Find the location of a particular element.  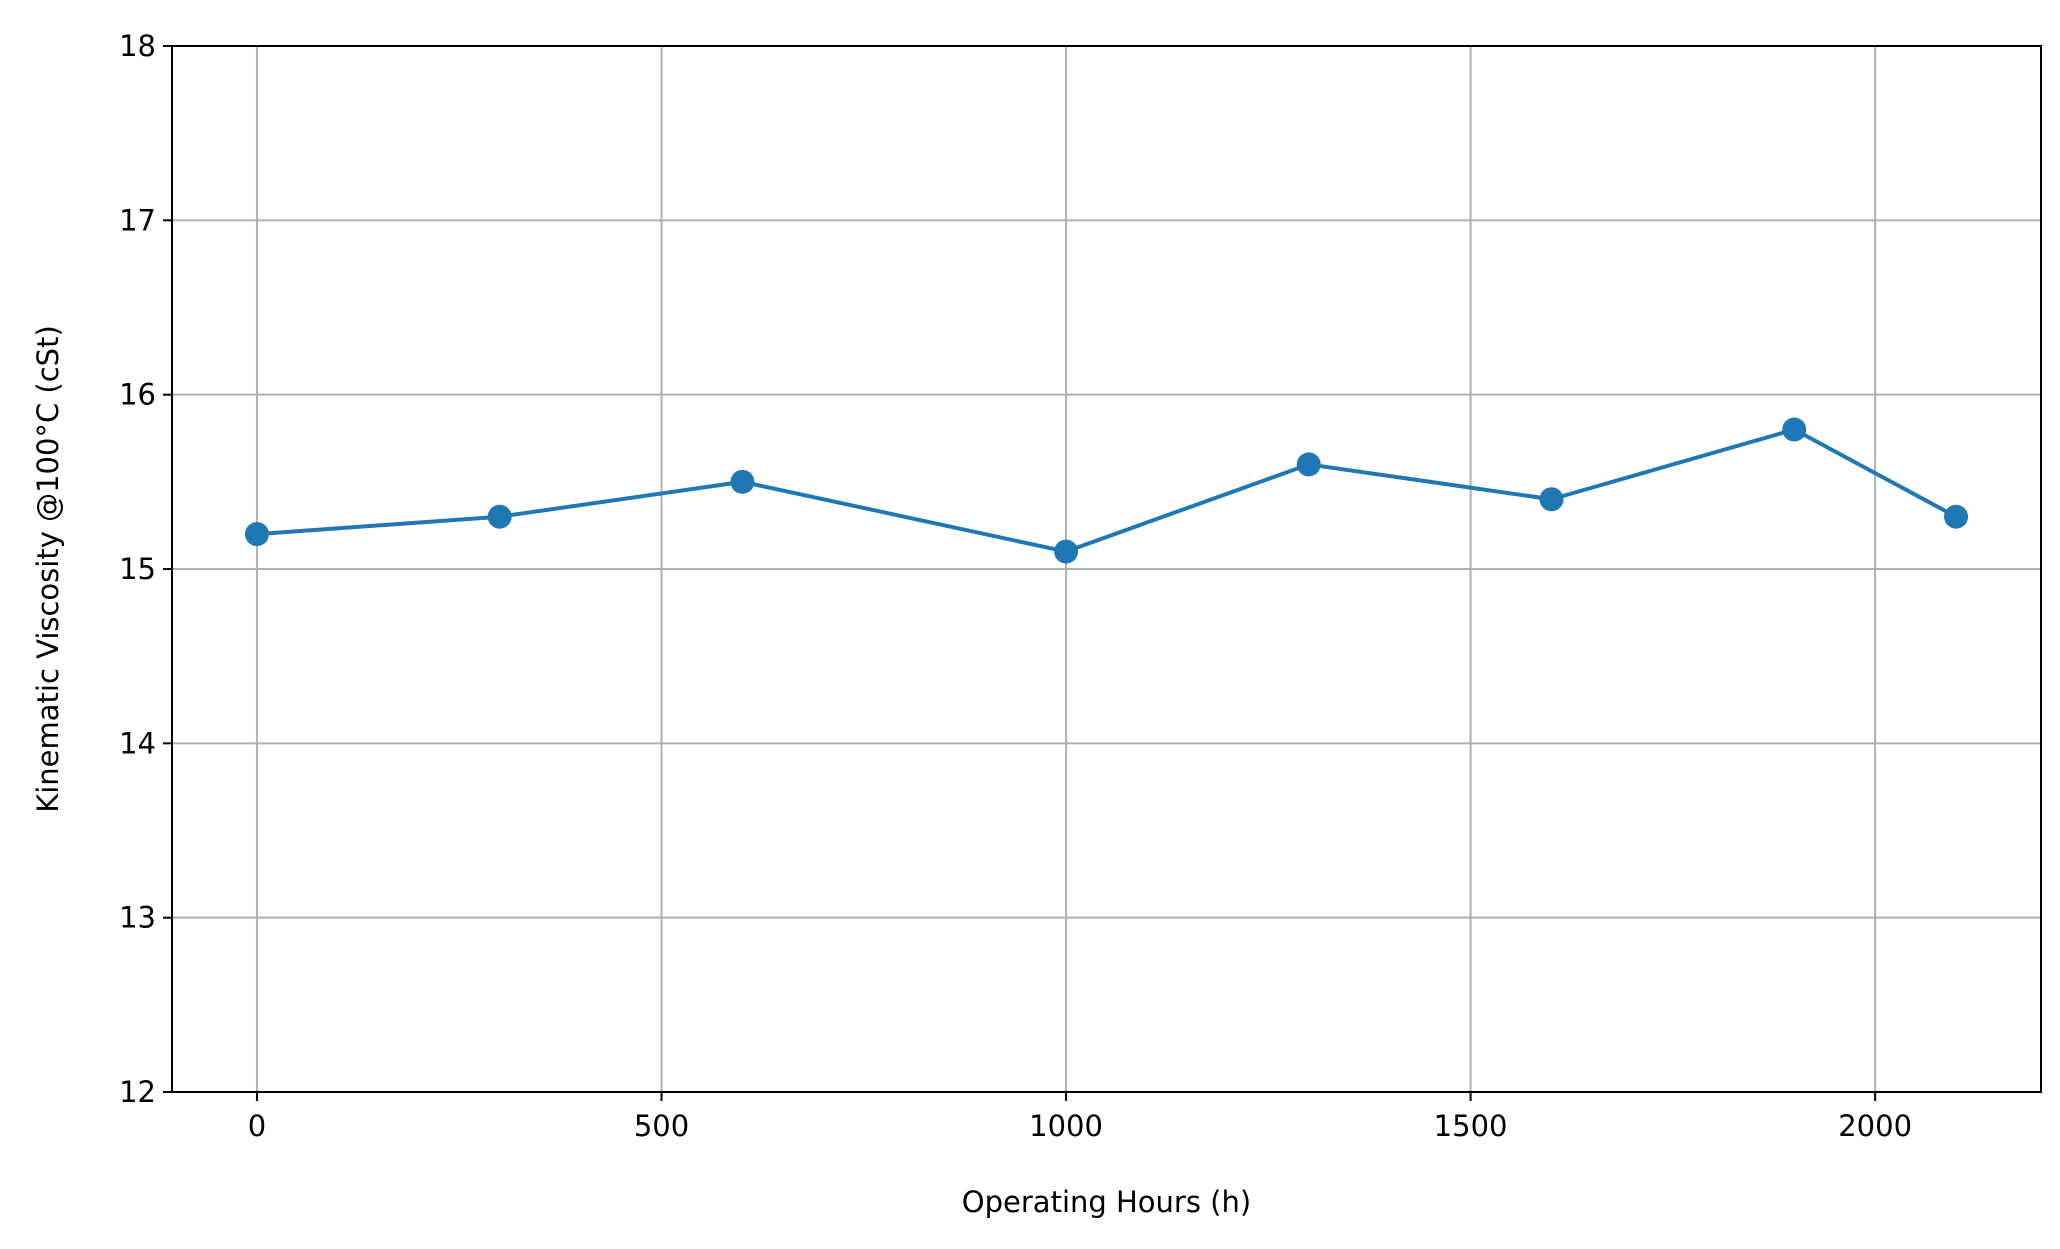

x-tick-label: 1000 is located at coordinates (1066, 1126).